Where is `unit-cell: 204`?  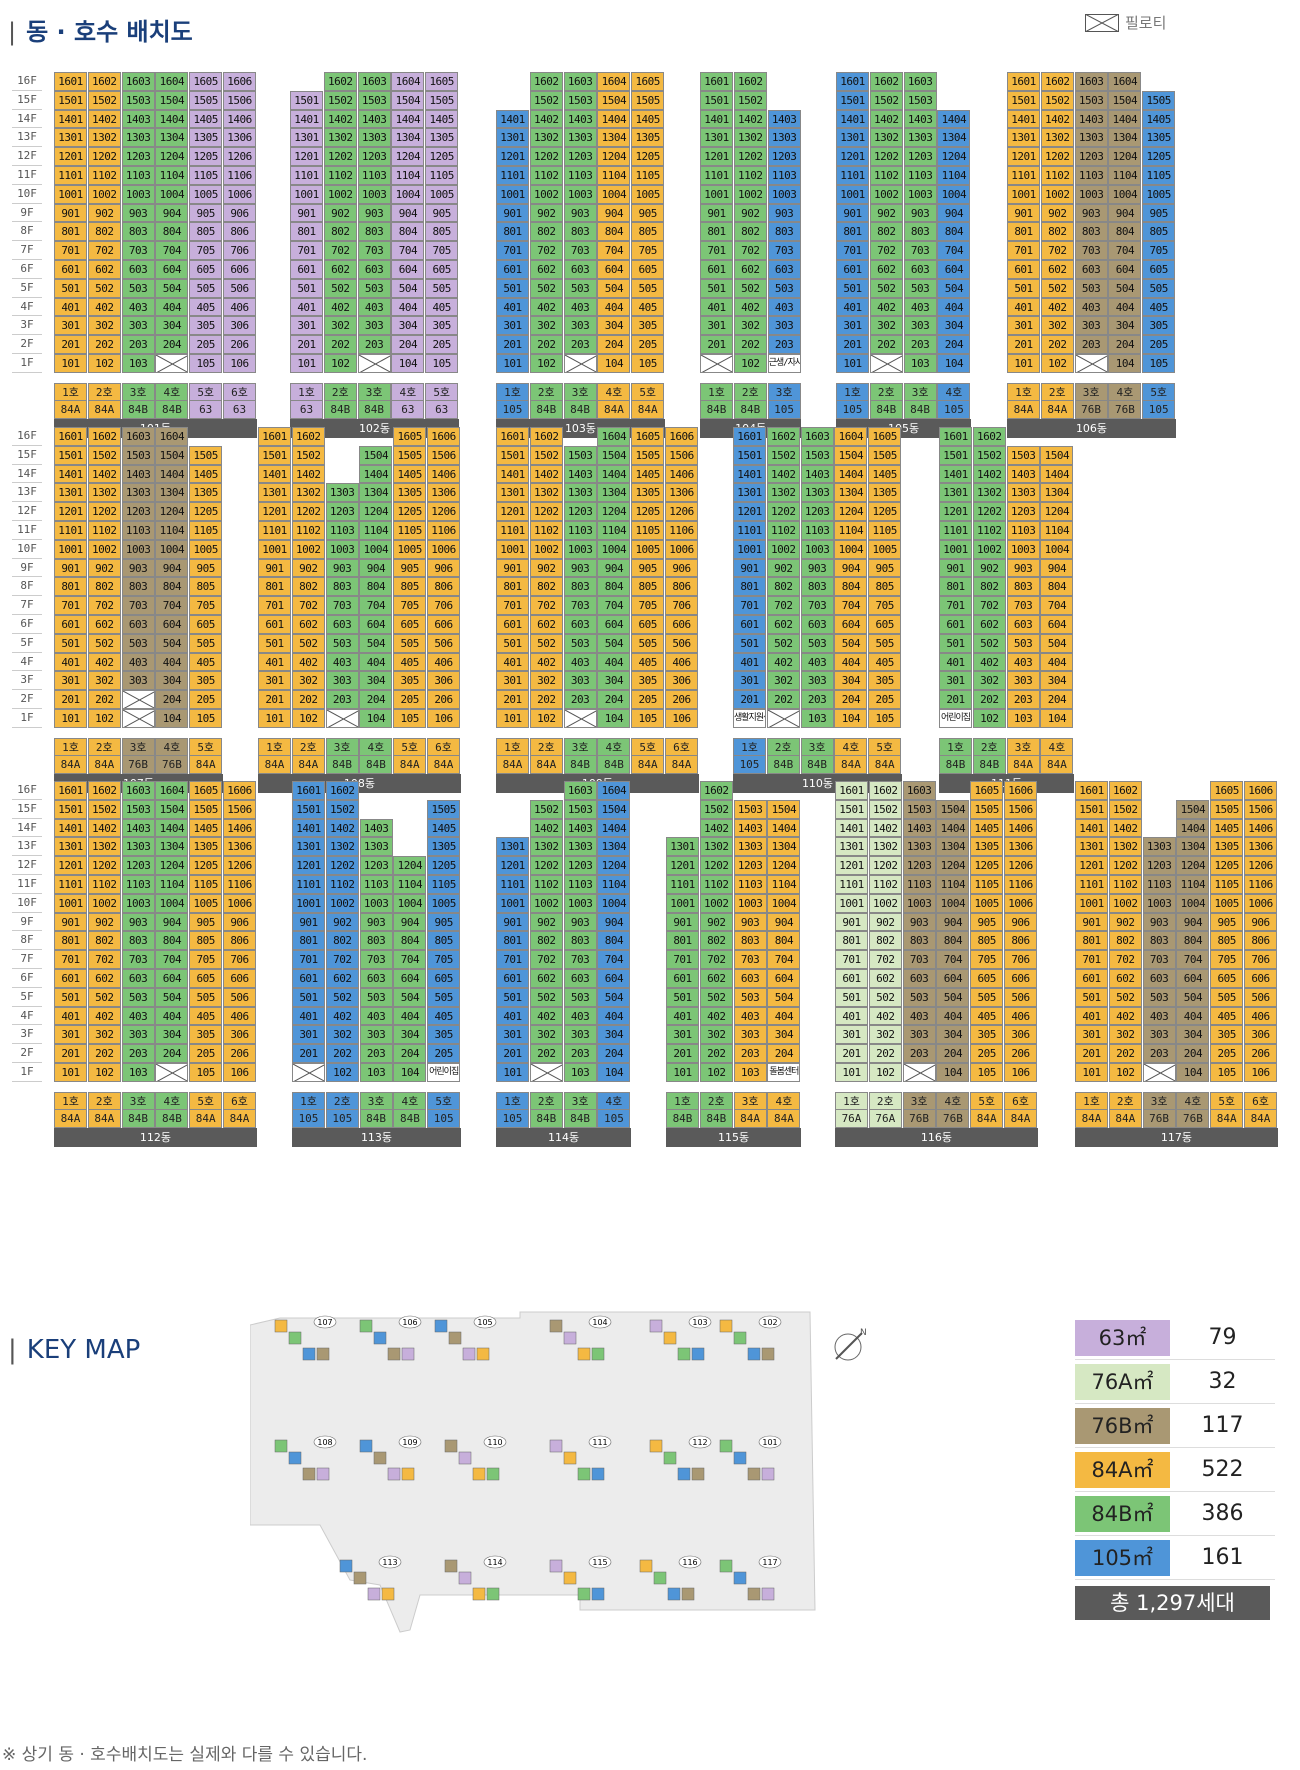 unit-cell: 204 is located at coordinates (172, 1053).